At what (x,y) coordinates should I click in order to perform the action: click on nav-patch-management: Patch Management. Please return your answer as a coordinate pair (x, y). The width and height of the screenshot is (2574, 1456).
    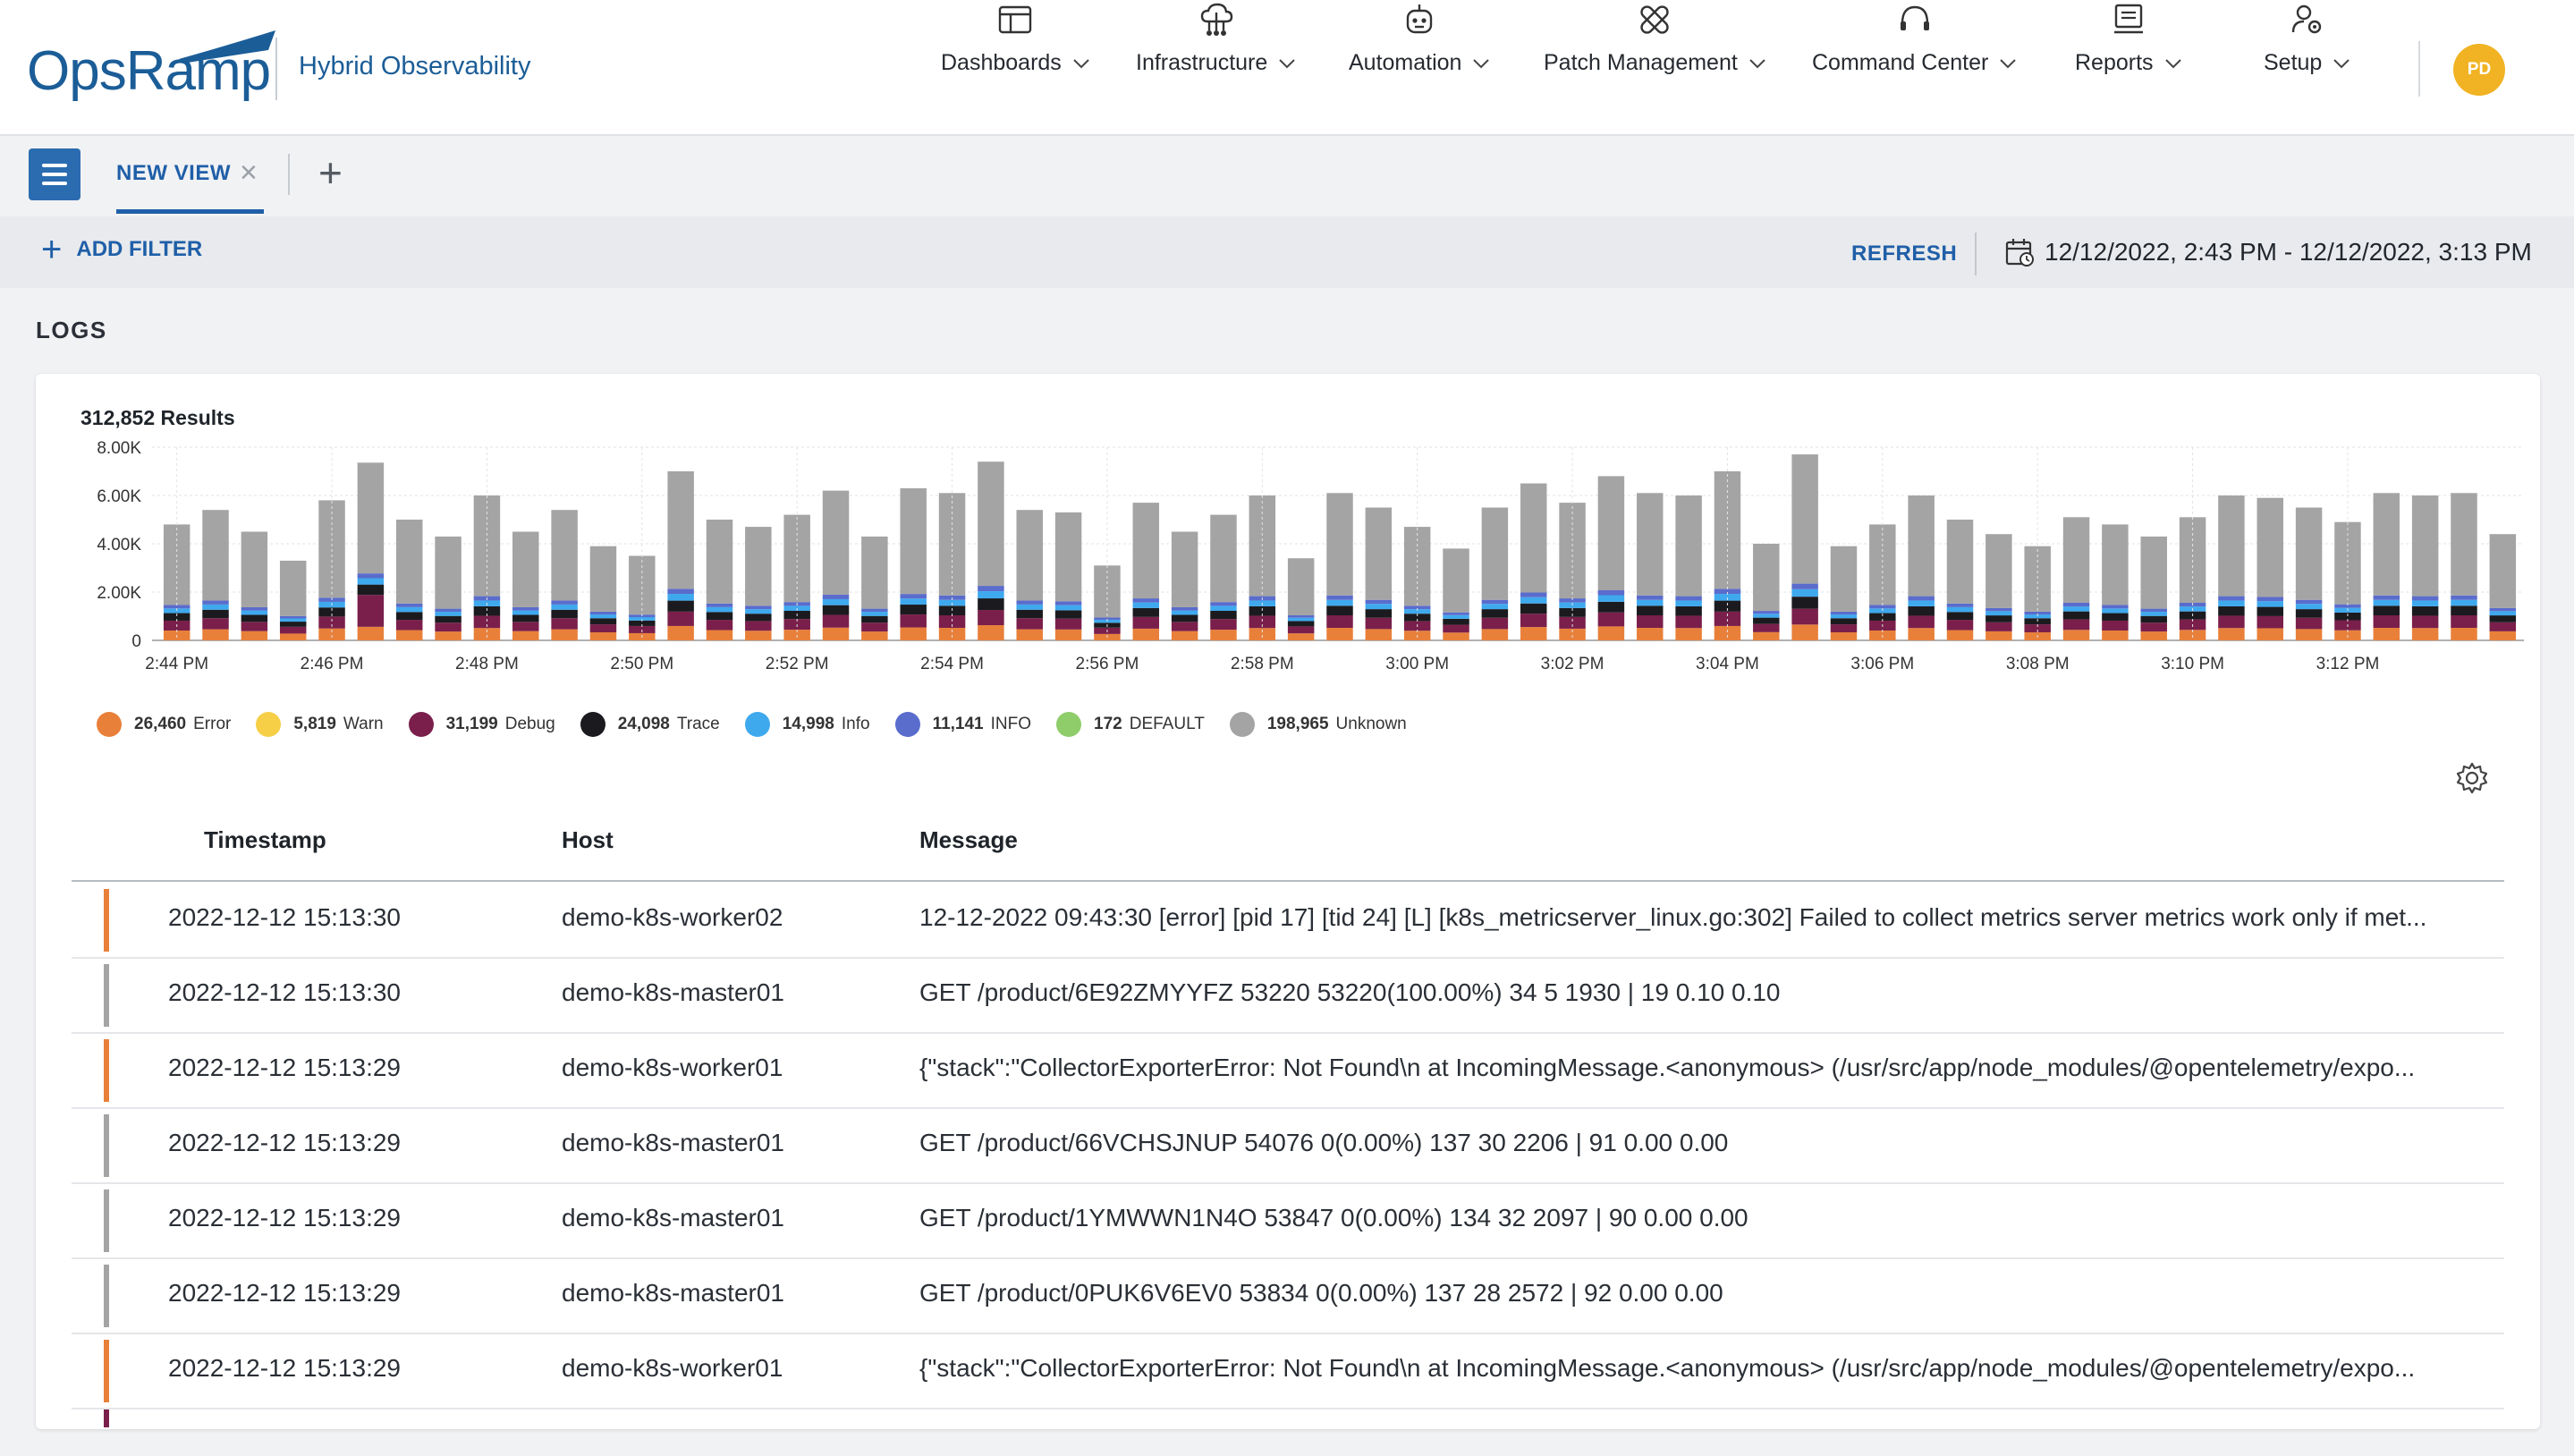
    Looking at the image, I should click on (1655, 38).